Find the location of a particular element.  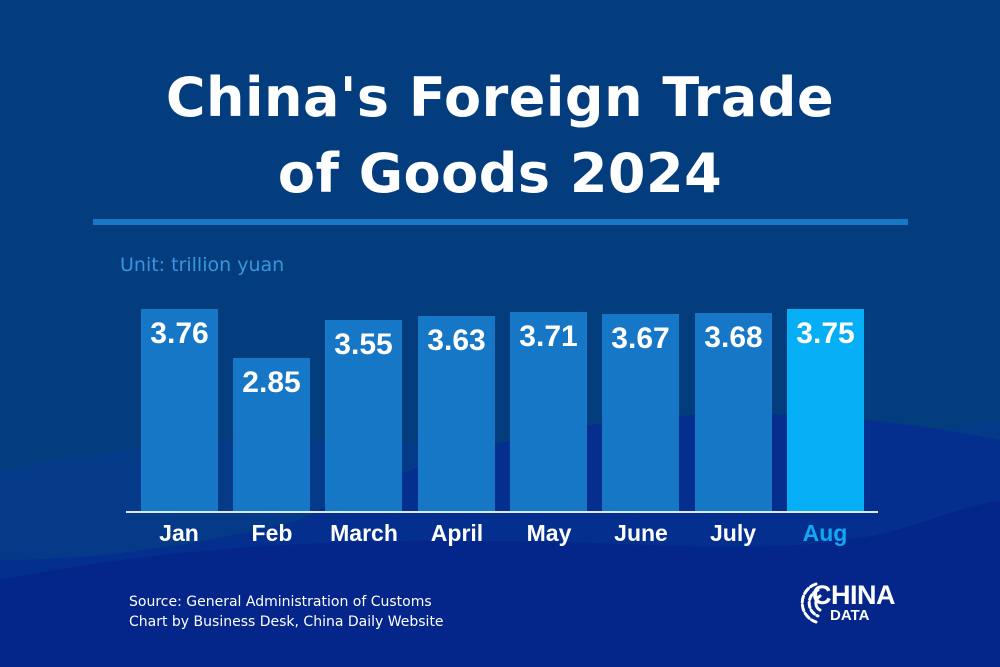

bar-april: 3.63 is located at coordinates (456, 414).